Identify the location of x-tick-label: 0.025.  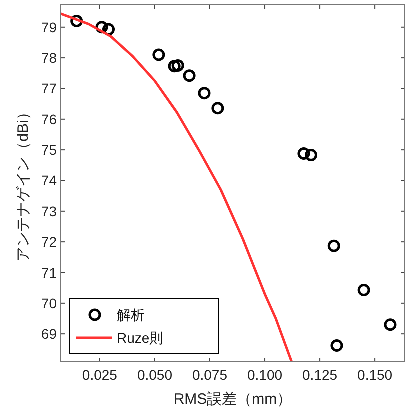
(100, 375).